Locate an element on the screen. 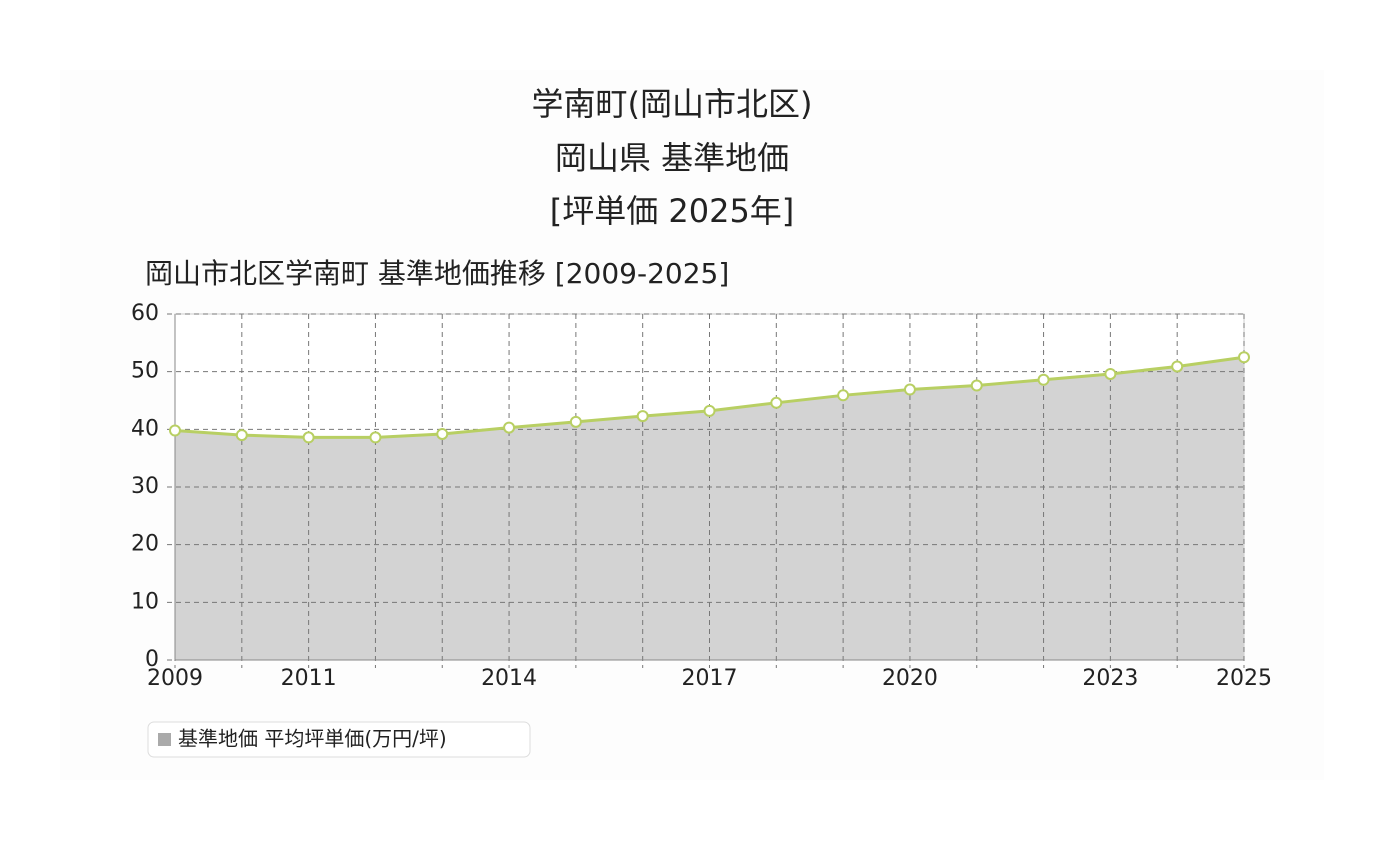 The image size is (1384, 856). x-tick-label: 2023 is located at coordinates (1110, 678).